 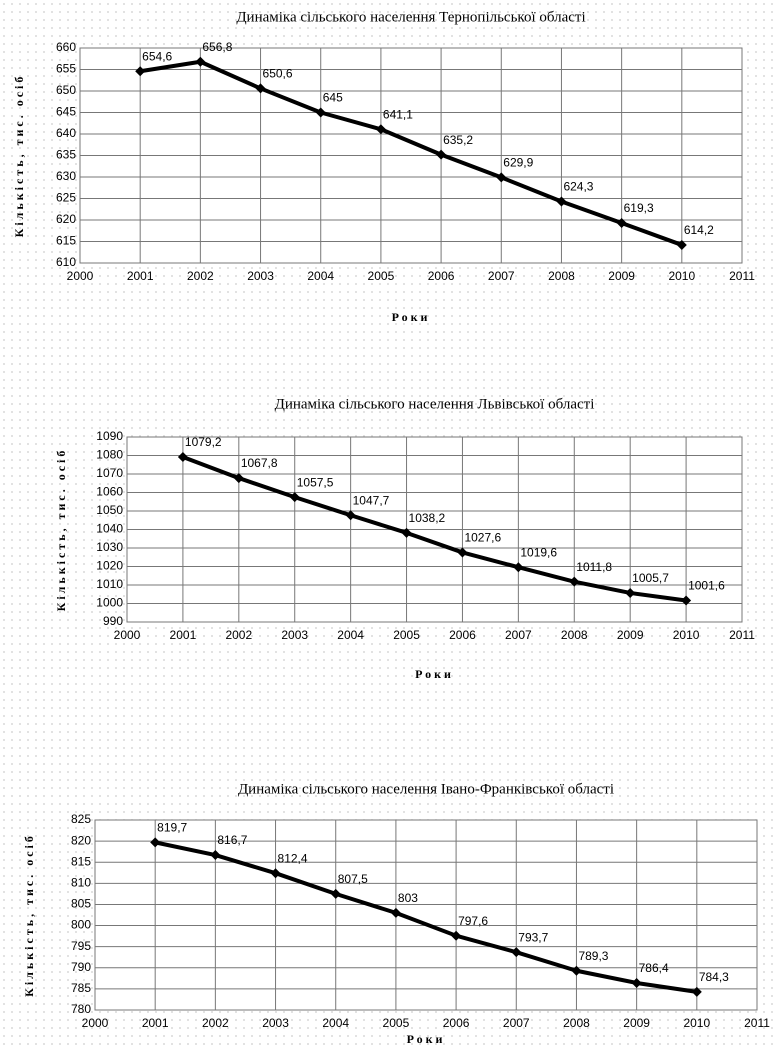 I want to click on data-label: 635,2, so click(x=458, y=140).